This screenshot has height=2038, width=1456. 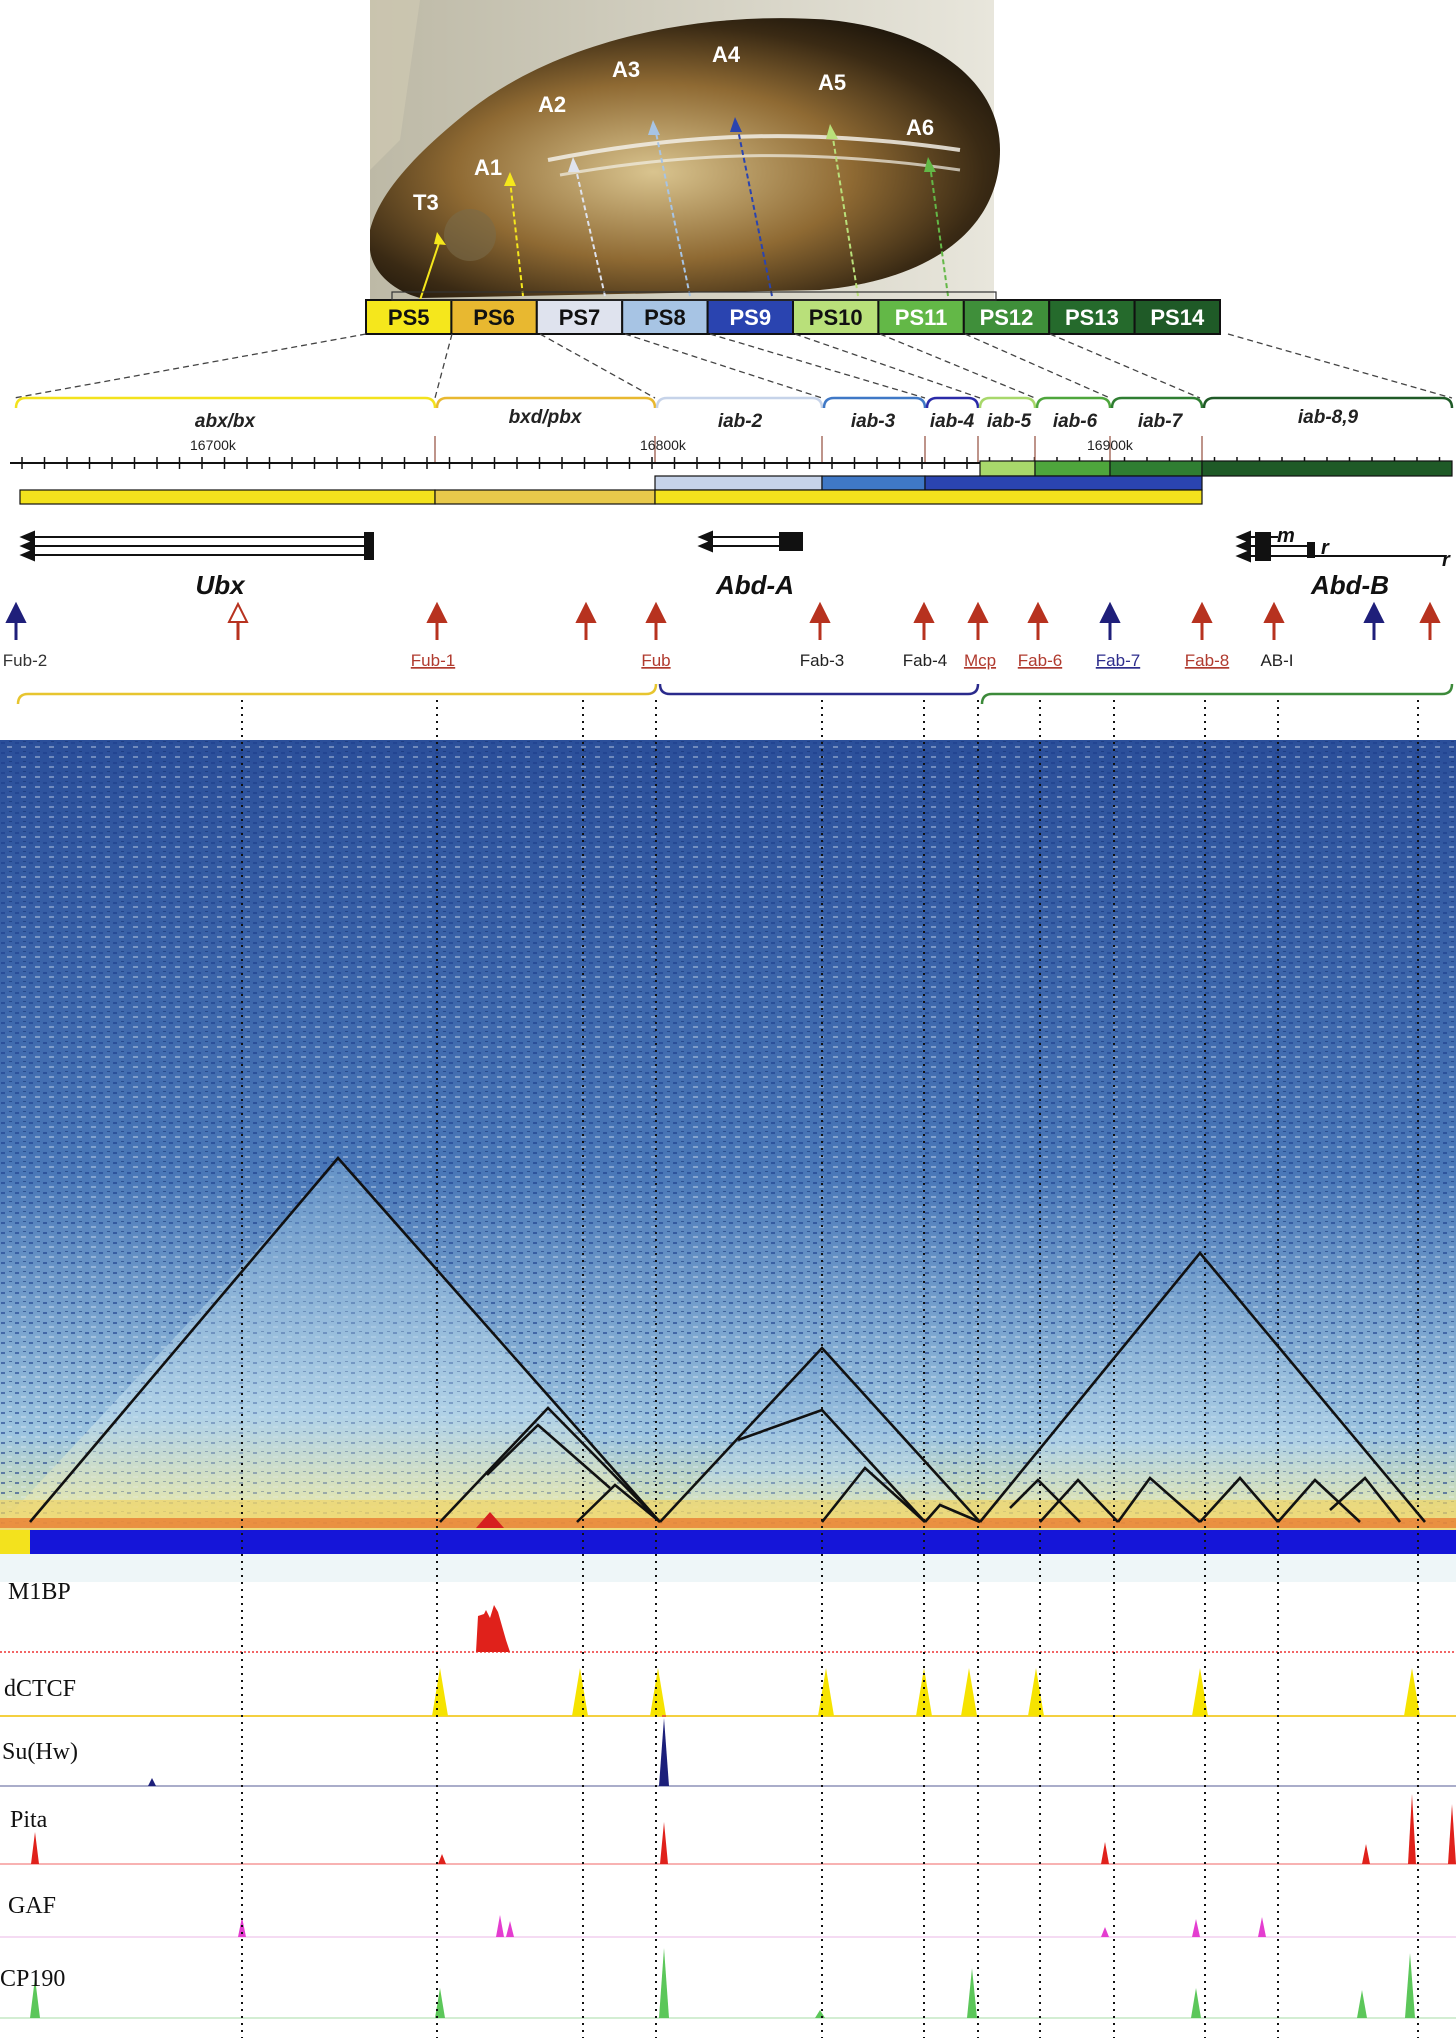 I want to click on parasegment-bar: PS5 PS6 PS7 PS8 PS9 PS10 PS11 PS12 PS13 PS14, so click(x=793, y=313).